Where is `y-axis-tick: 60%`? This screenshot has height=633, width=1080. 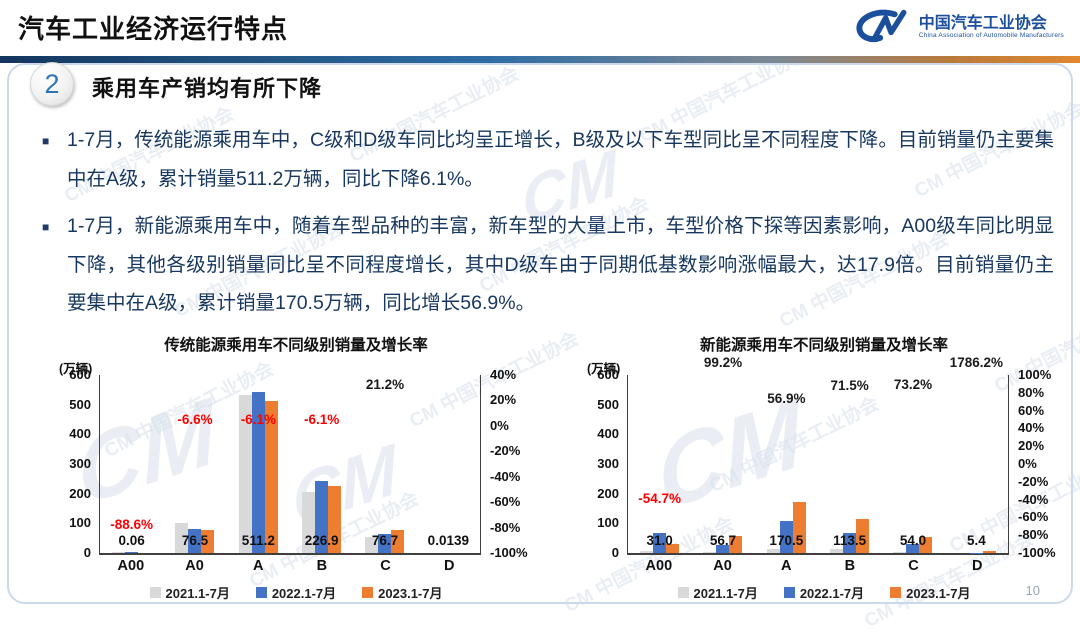
y-axis-tick: 60% is located at coordinates (1031, 411).